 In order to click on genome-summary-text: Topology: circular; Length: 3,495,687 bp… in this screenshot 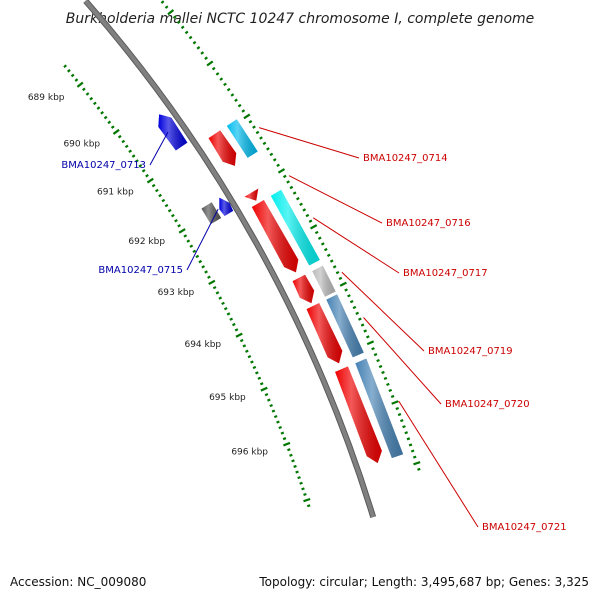, I will do `click(423, 582)`.